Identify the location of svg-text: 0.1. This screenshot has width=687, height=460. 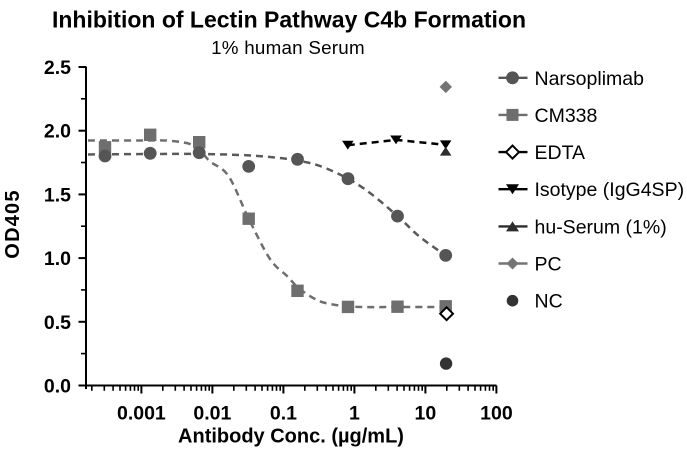
(283, 414).